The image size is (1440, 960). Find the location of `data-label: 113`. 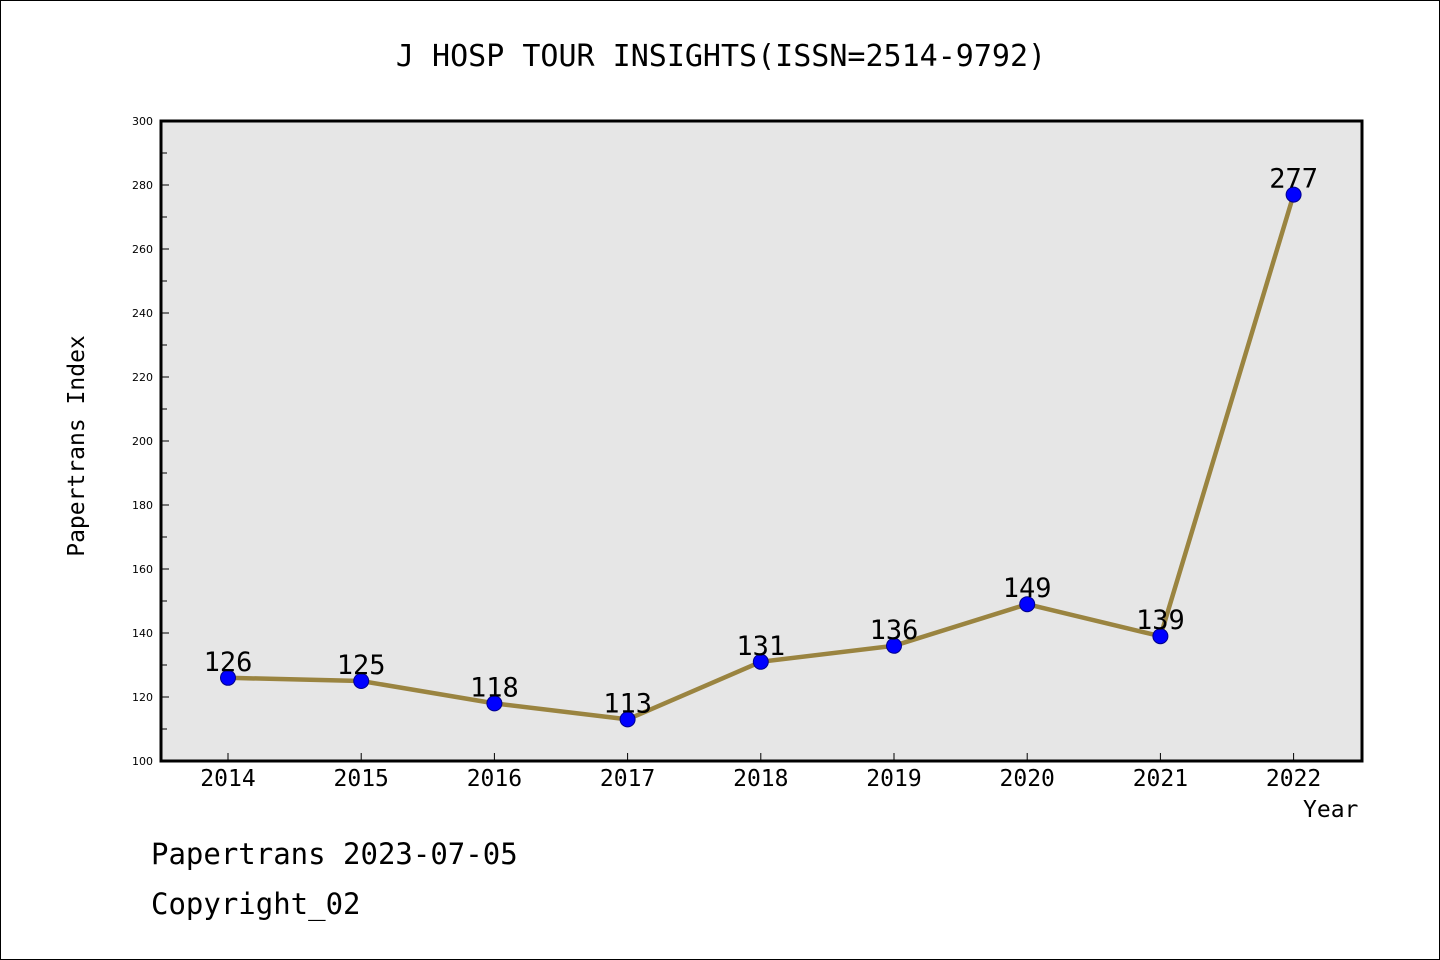

data-label: 113 is located at coordinates (627, 703).